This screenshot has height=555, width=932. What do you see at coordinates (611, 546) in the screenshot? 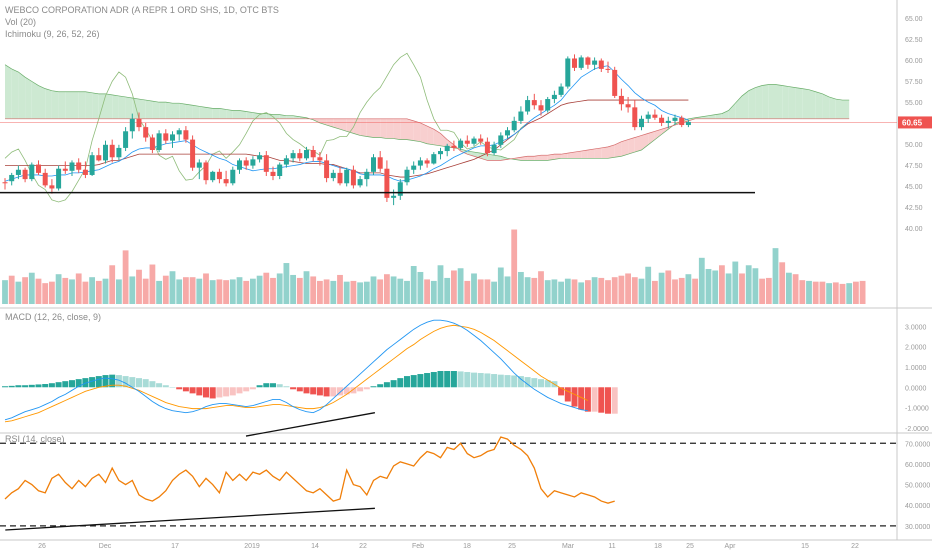
I see `time-axis-tick: 11` at bounding box center [611, 546].